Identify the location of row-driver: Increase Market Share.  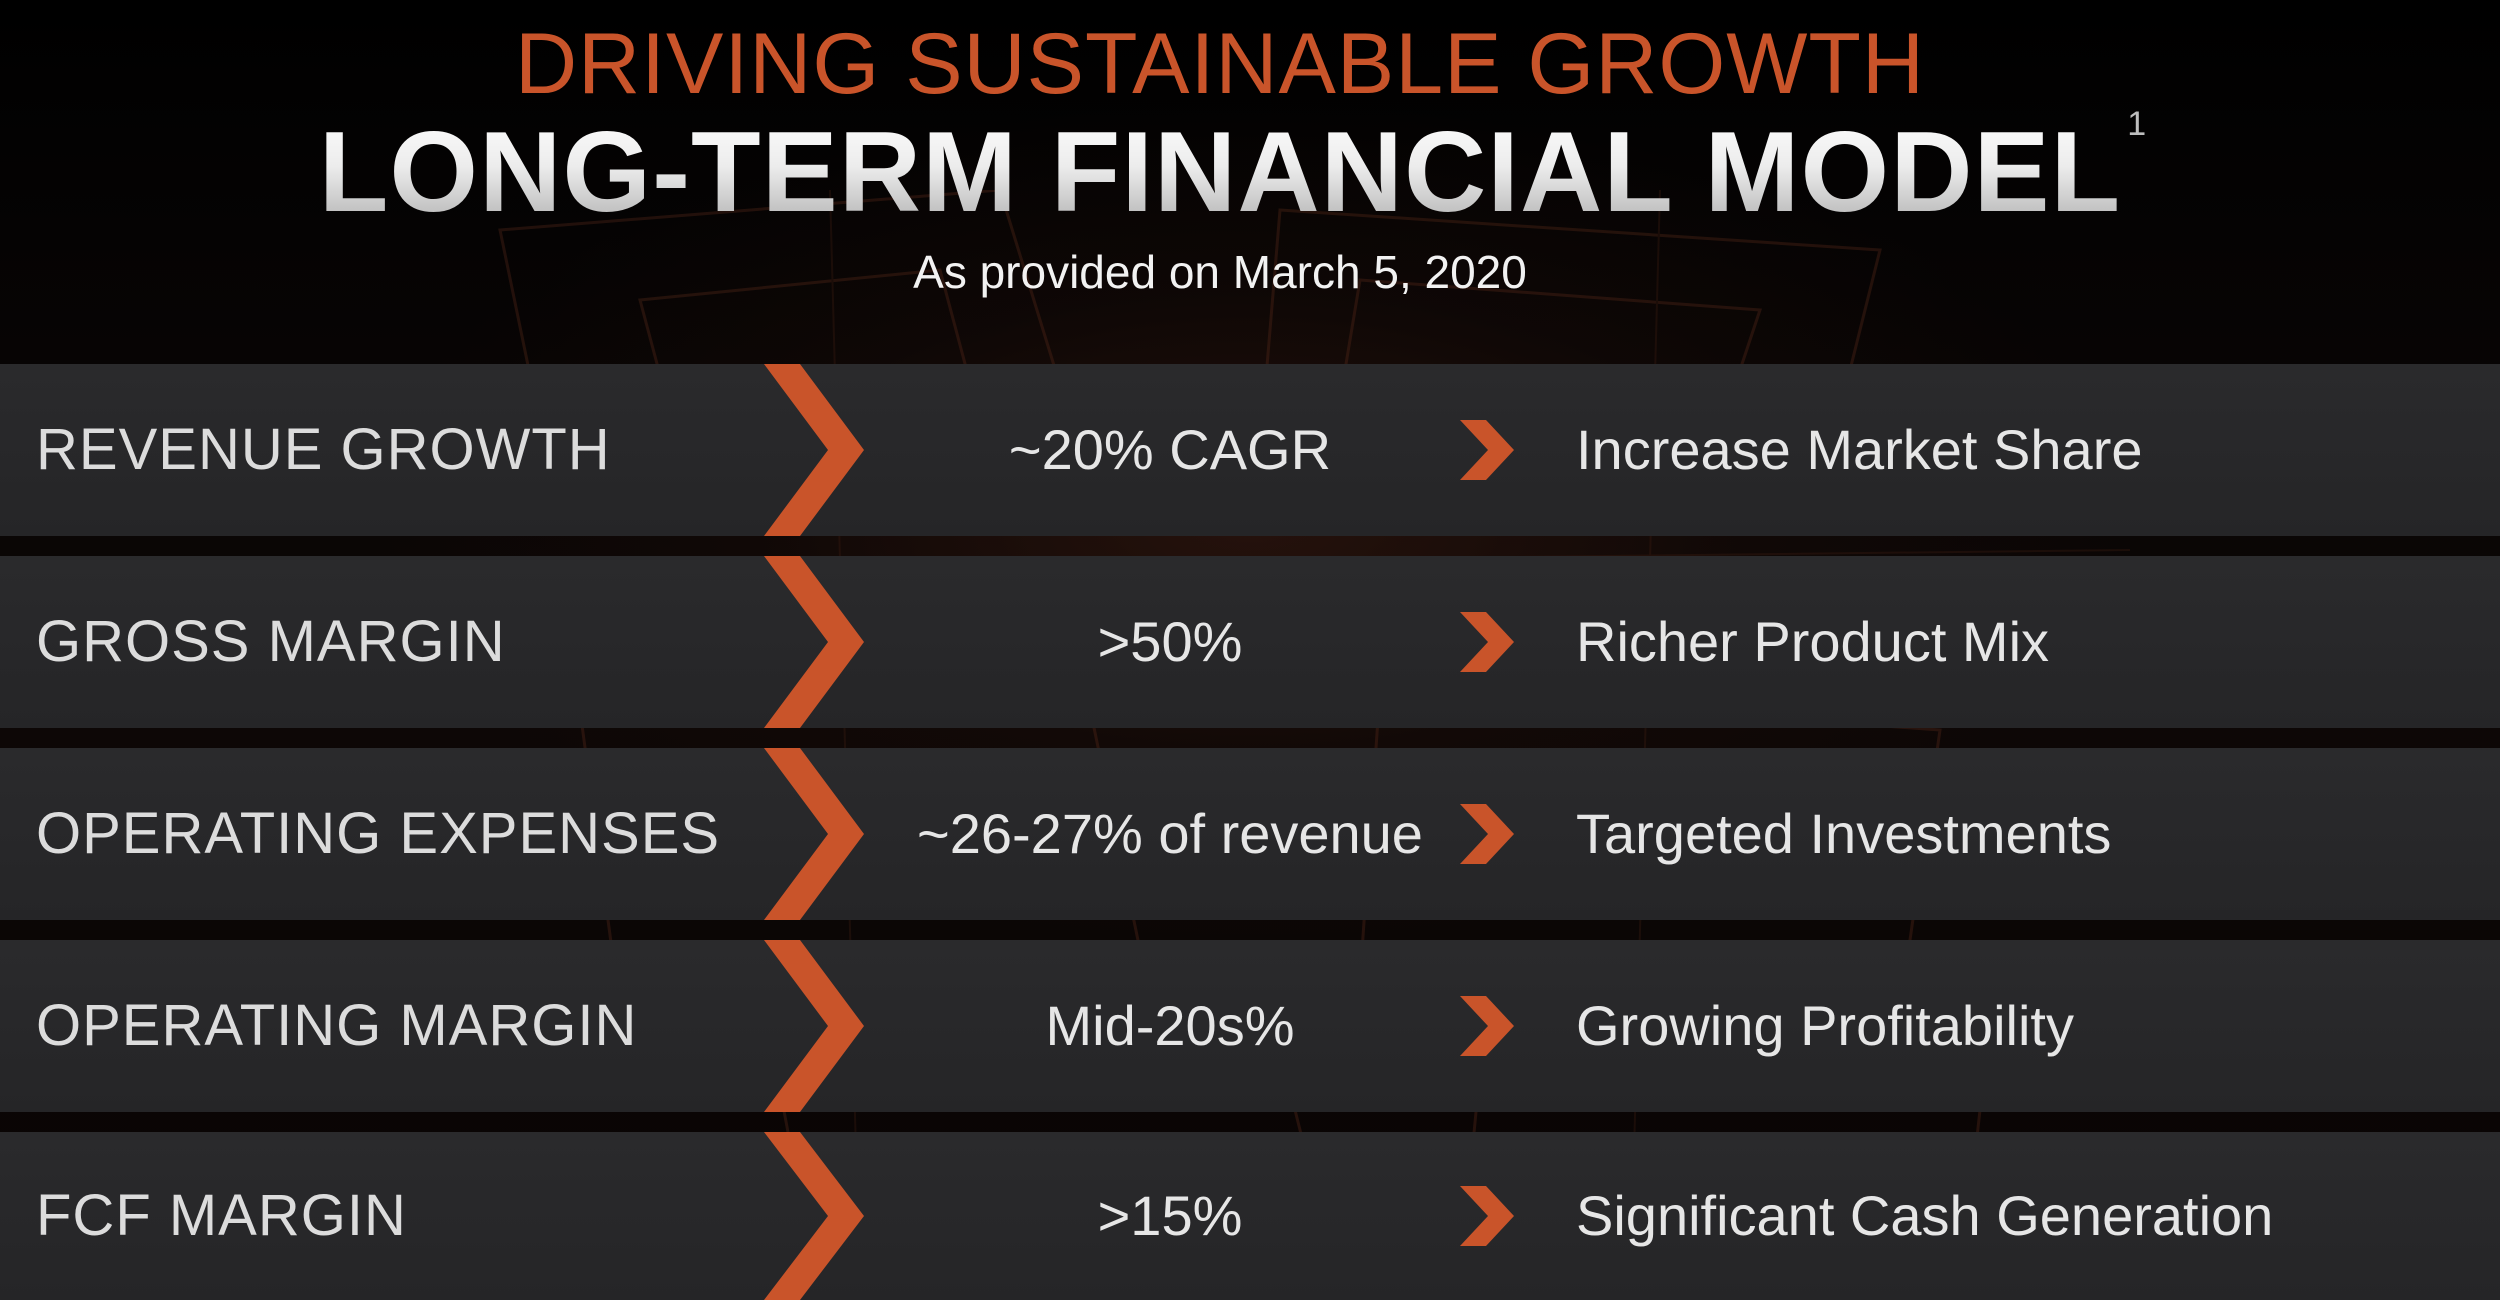
(1859, 449).